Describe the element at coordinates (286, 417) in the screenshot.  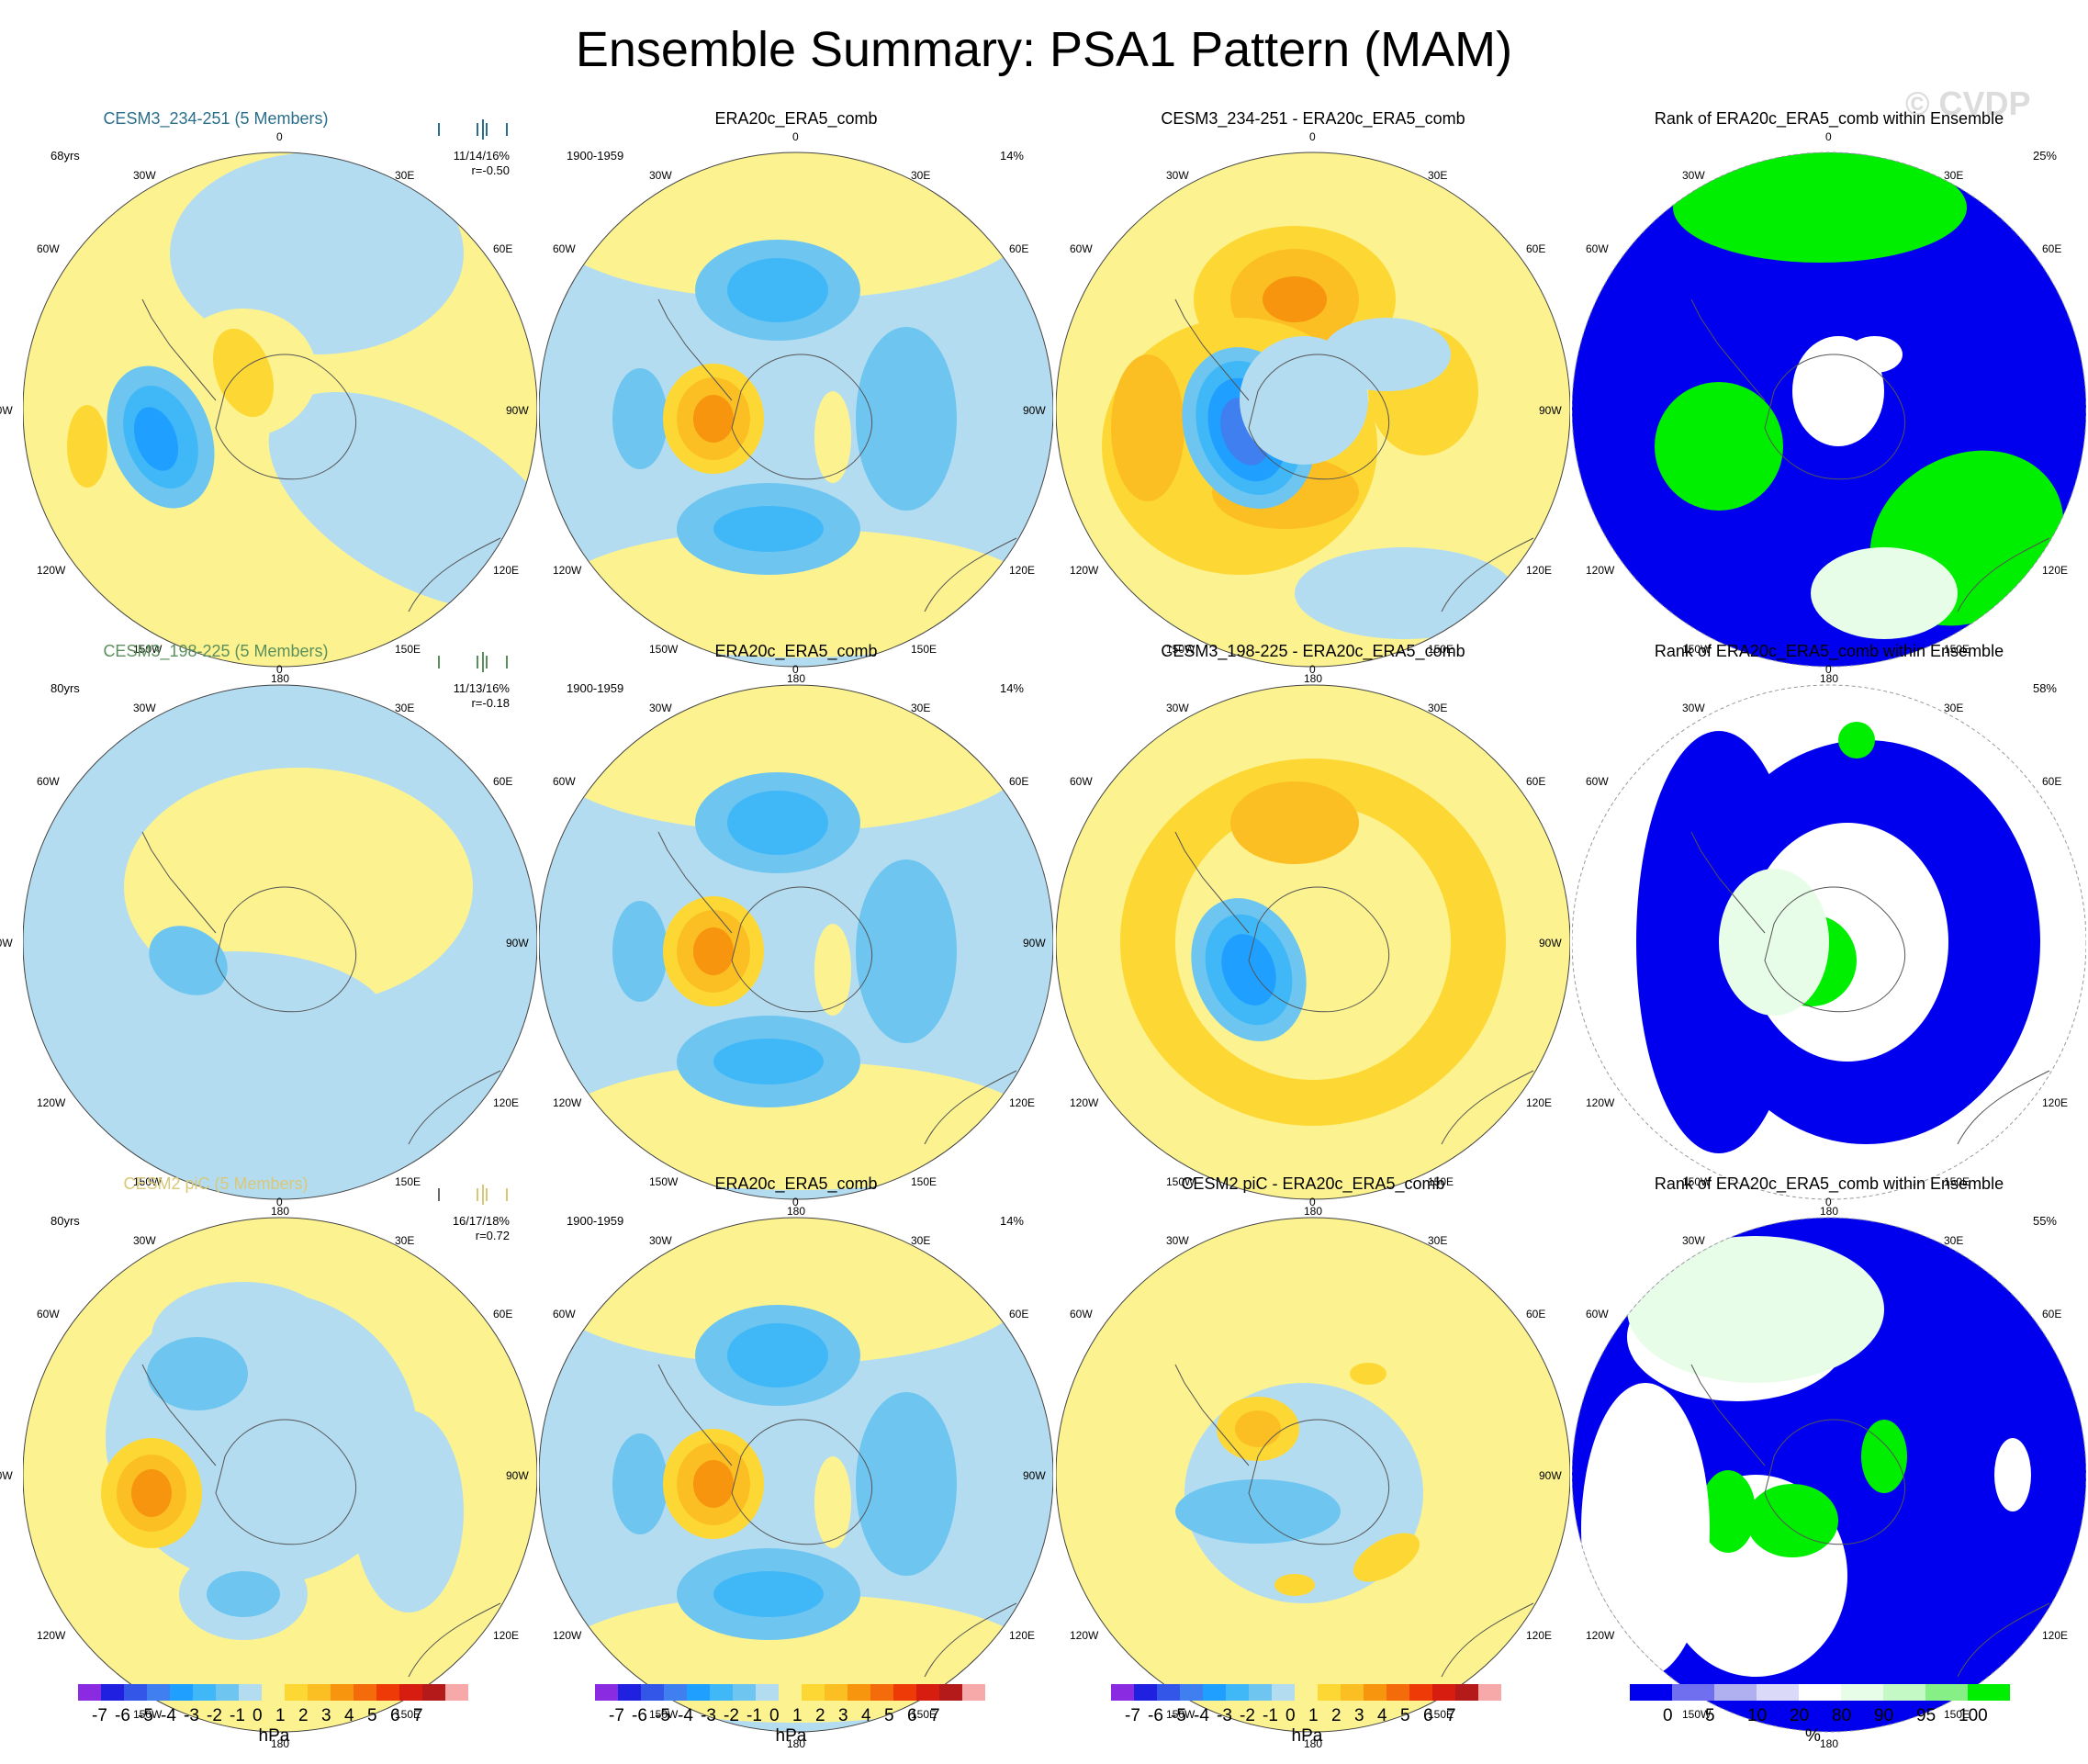
I see `row1-model-panel-antarctica-coastline` at that location.